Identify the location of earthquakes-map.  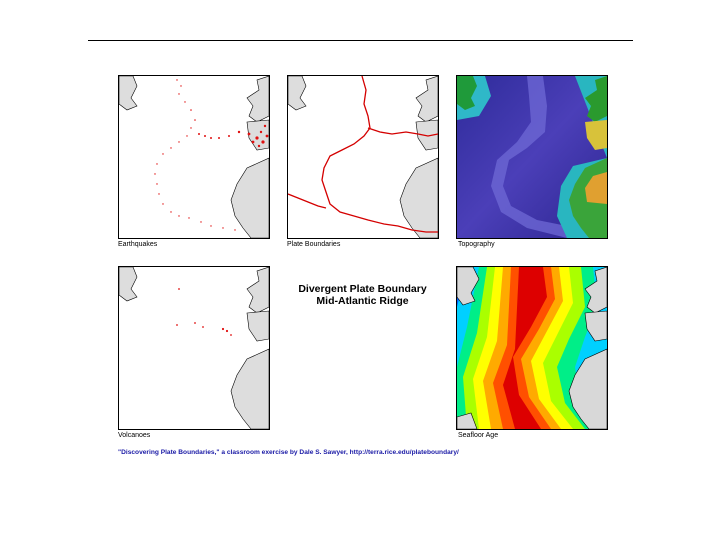
(194, 157).